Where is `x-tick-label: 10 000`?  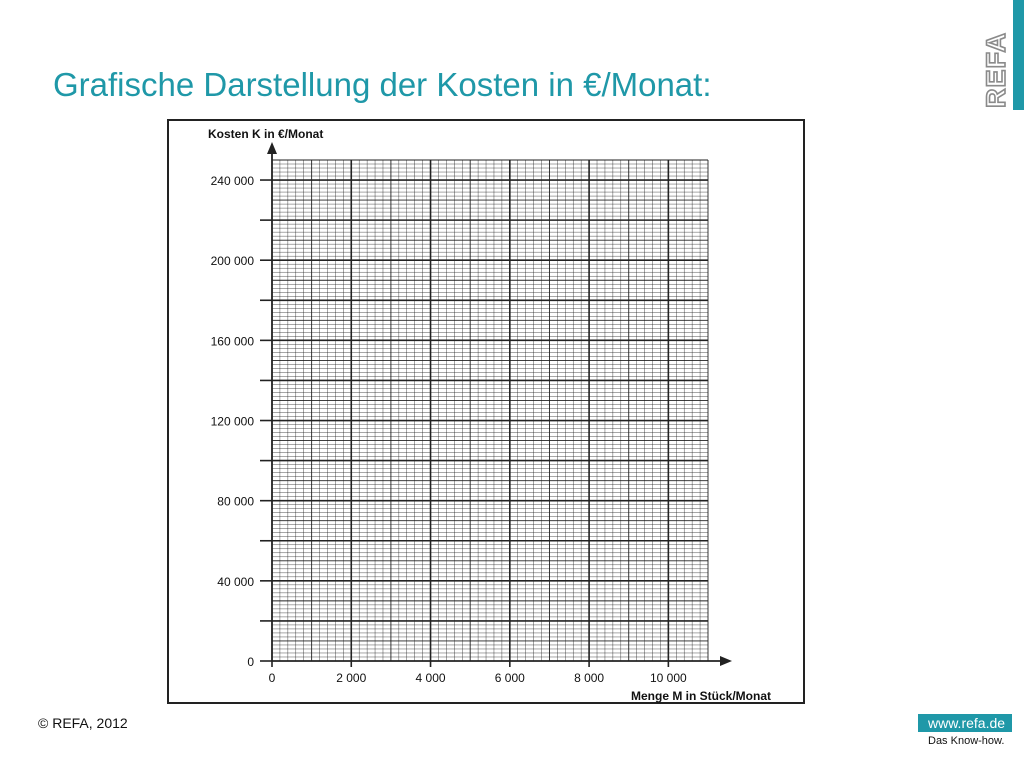
x-tick-label: 10 000 is located at coordinates (668, 678).